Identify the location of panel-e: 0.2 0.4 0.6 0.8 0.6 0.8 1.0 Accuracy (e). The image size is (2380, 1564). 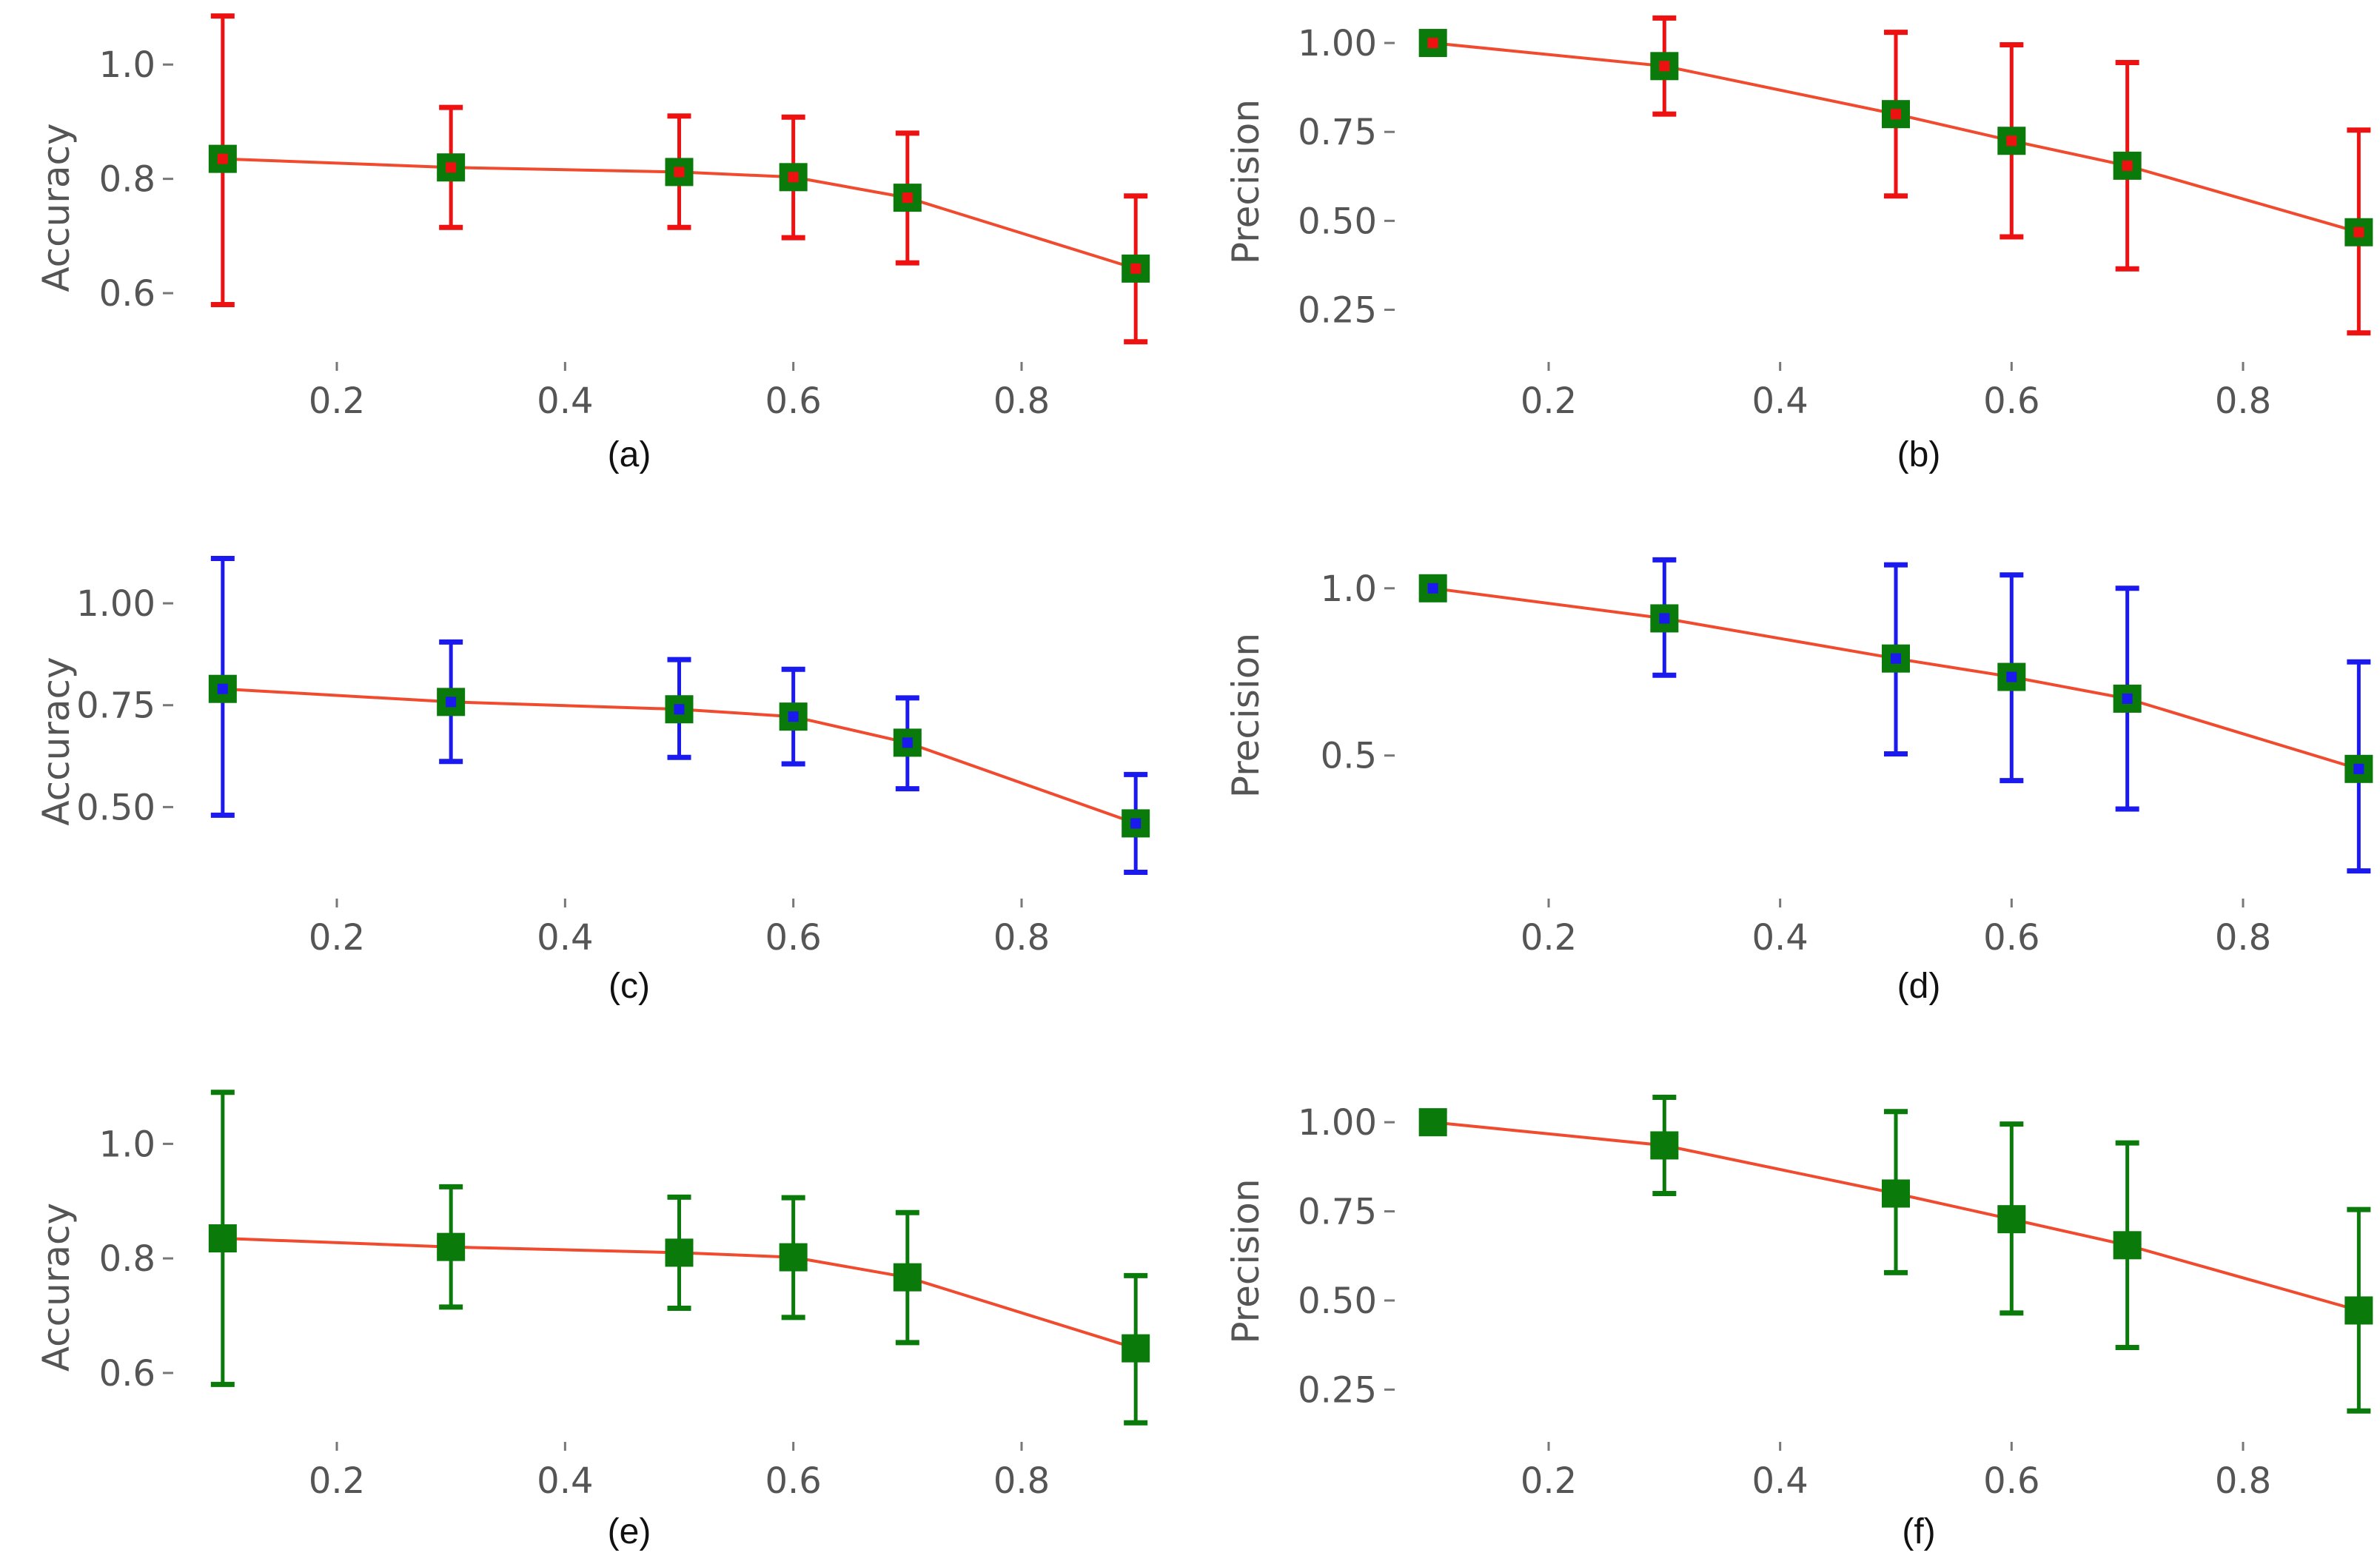
(592, 1320).